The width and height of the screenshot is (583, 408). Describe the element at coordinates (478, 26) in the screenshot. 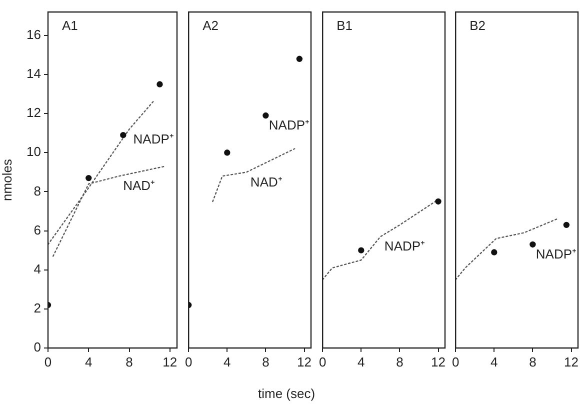

I see `text: B2` at that location.